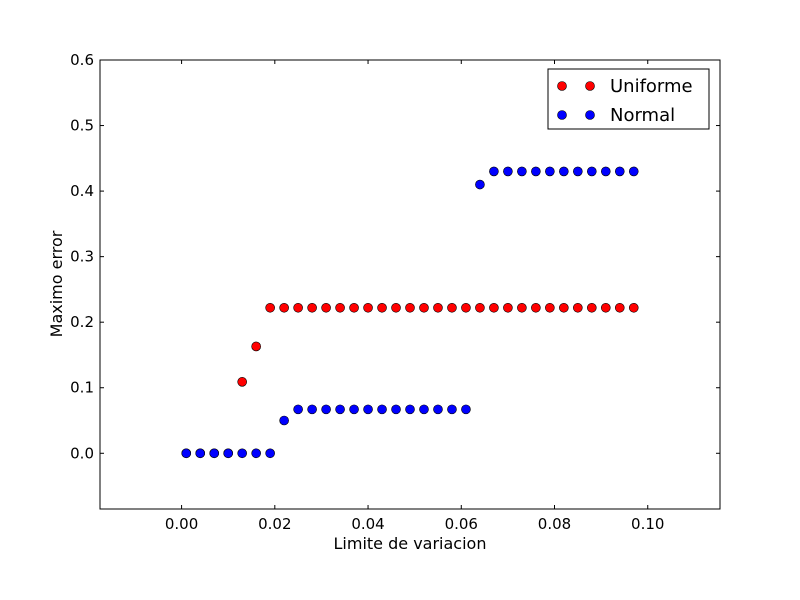 The height and width of the screenshot is (600, 800). Describe the element at coordinates (82, 126) in the screenshot. I see `y-tick-label: 0.5` at that location.